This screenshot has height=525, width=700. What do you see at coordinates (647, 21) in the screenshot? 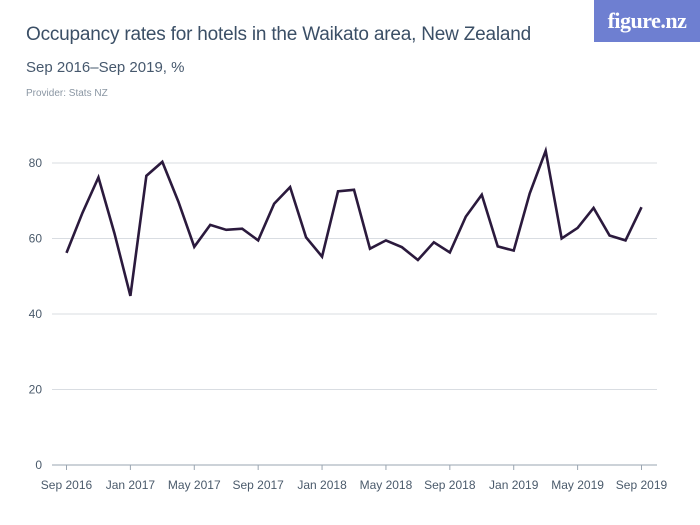
I see `figure-nz-logo: figure.nz` at bounding box center [647, 21].